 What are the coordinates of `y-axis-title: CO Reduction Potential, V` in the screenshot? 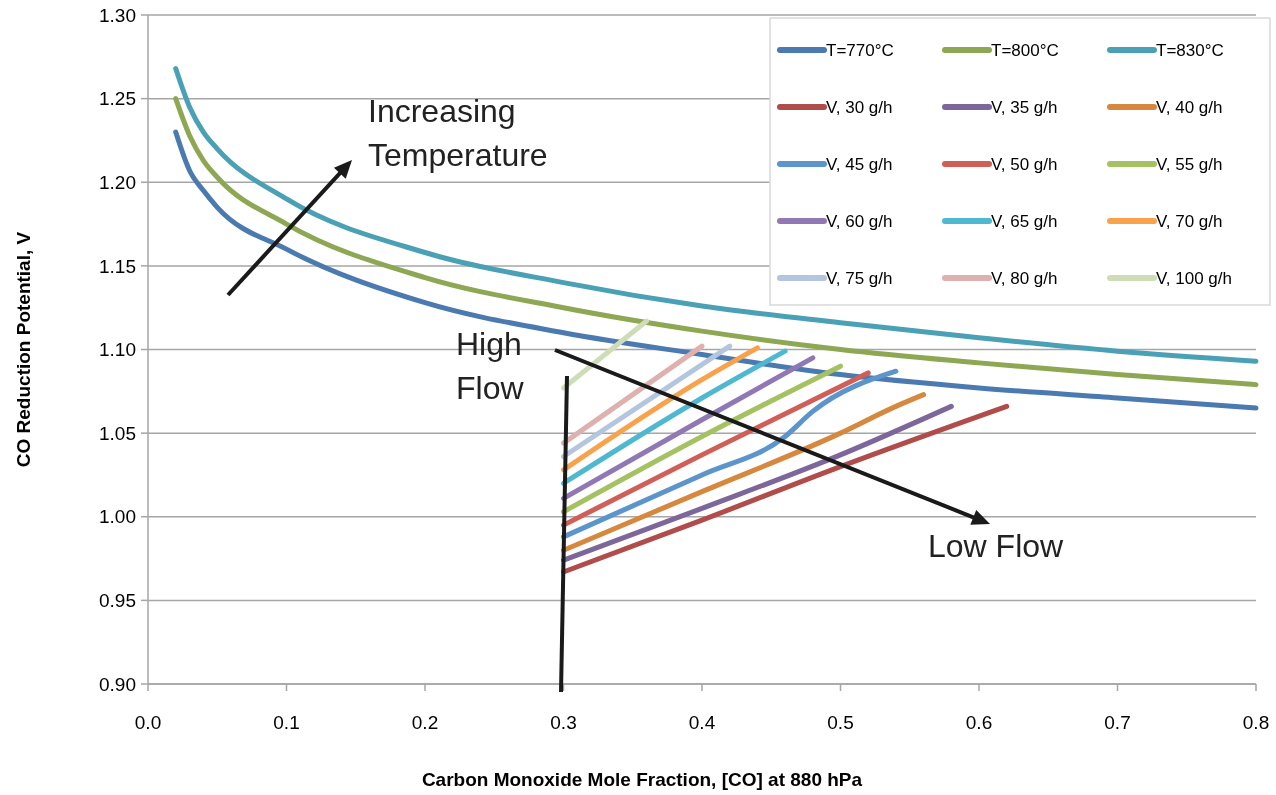 It's located at (23, 349).